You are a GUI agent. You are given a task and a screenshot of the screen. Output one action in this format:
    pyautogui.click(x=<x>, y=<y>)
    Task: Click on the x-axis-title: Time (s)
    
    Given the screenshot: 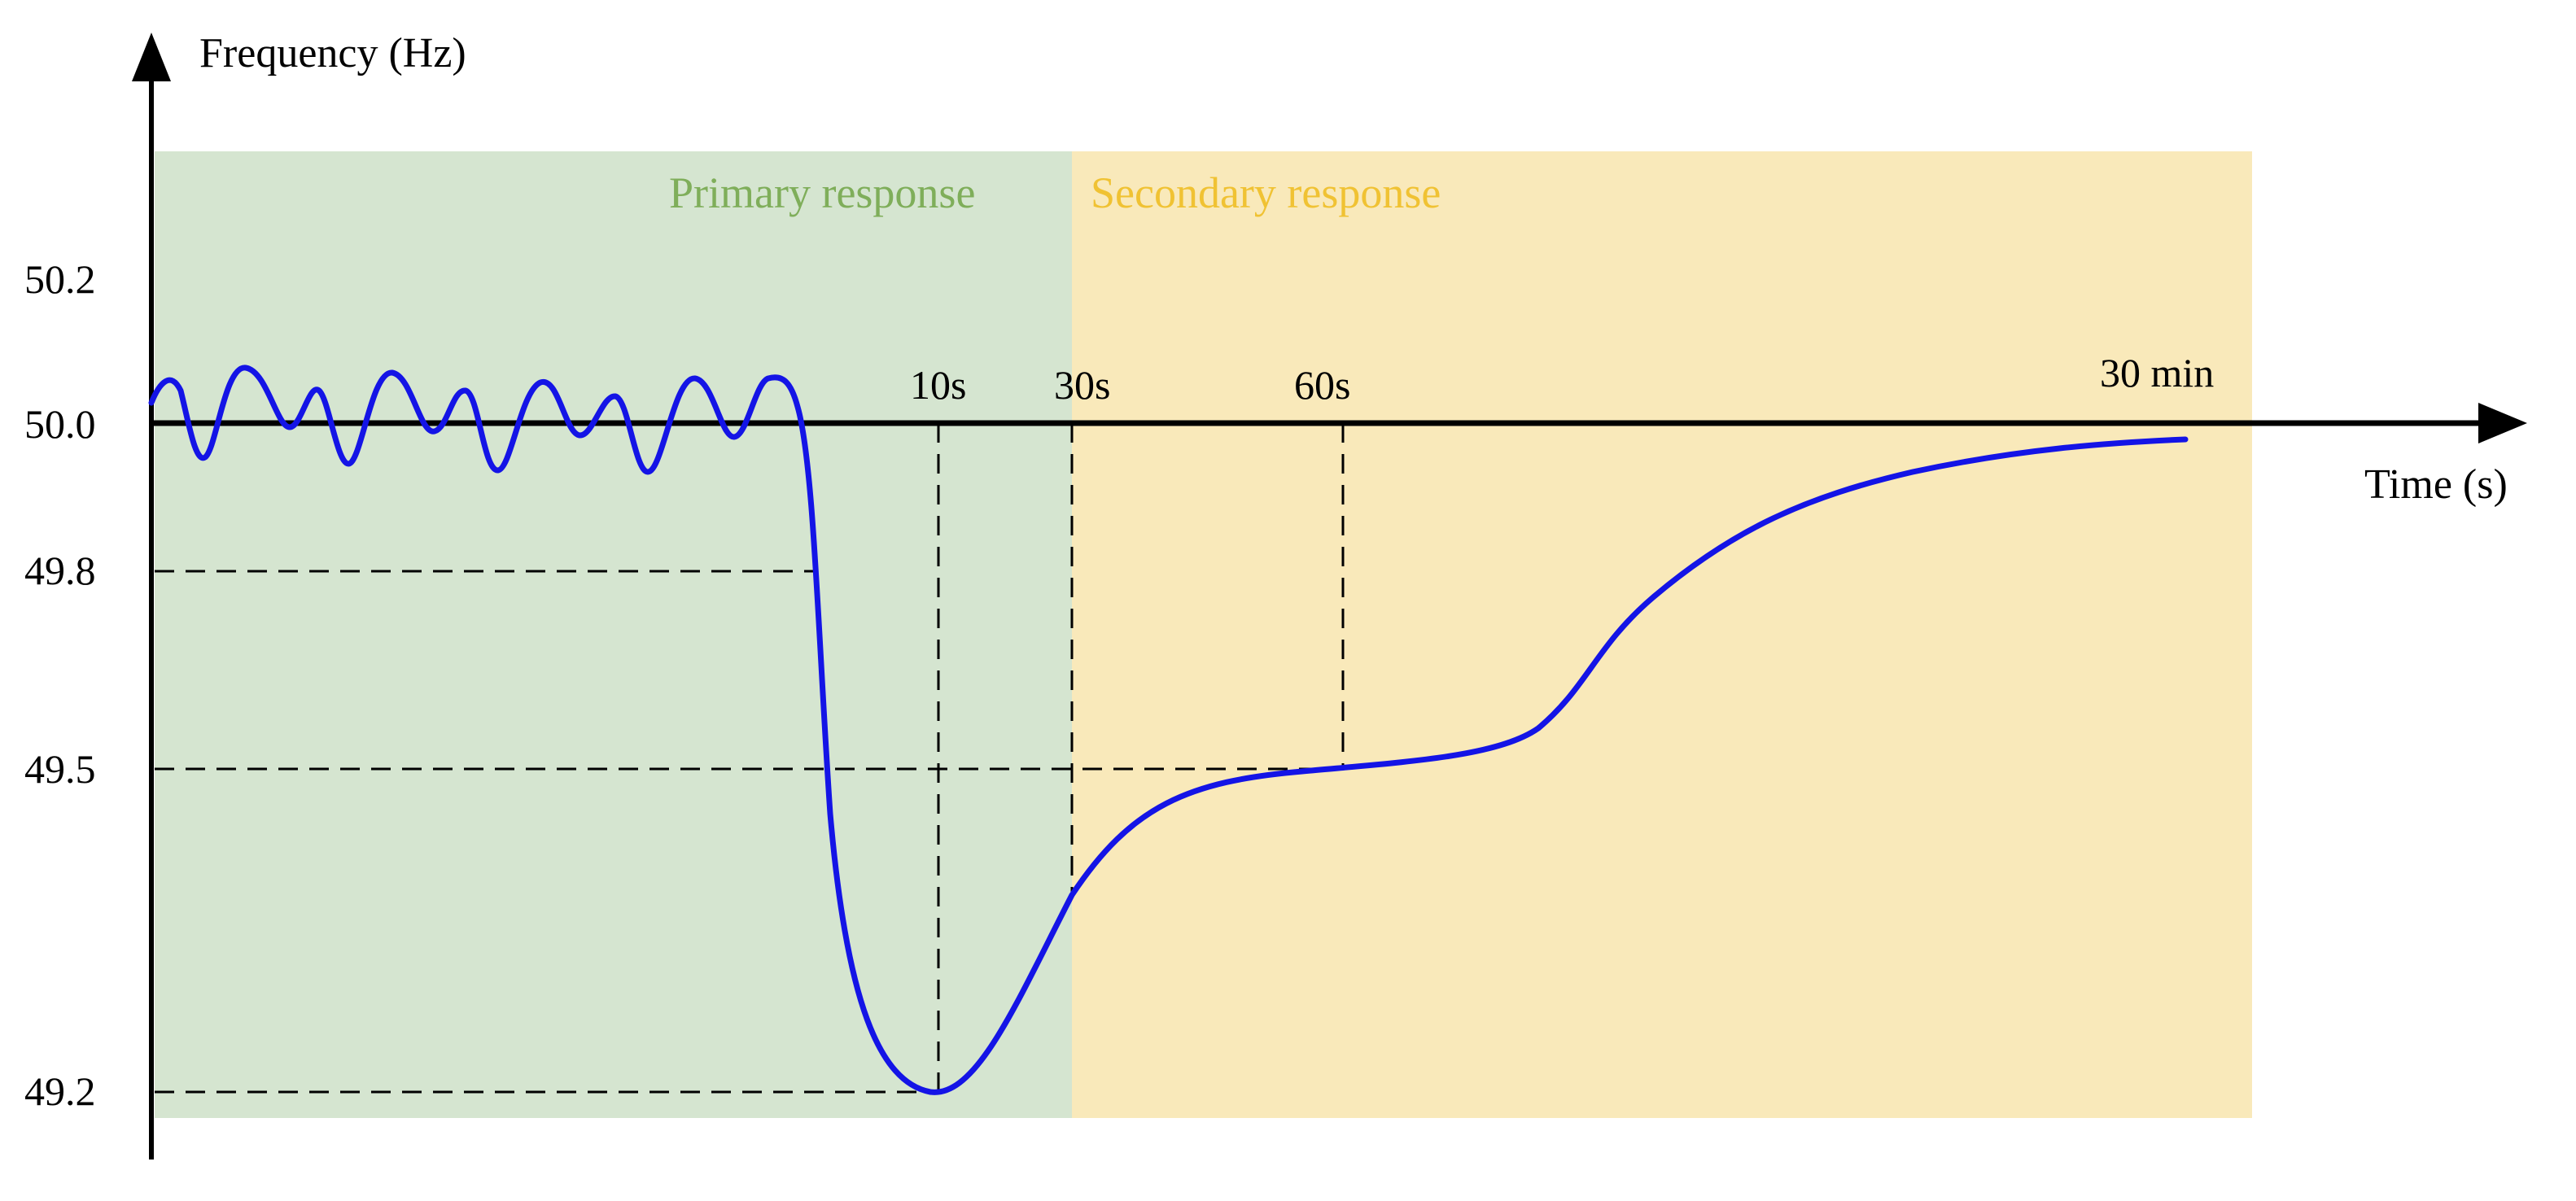 What is the action you would take?
    pyautogui.click(x=2436, y=484)
    